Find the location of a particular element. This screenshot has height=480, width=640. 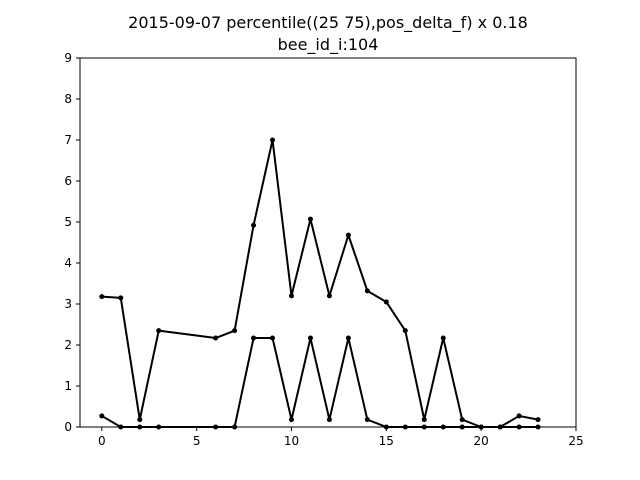

y-tick-label: 2 is located at coordinates (68, 345).